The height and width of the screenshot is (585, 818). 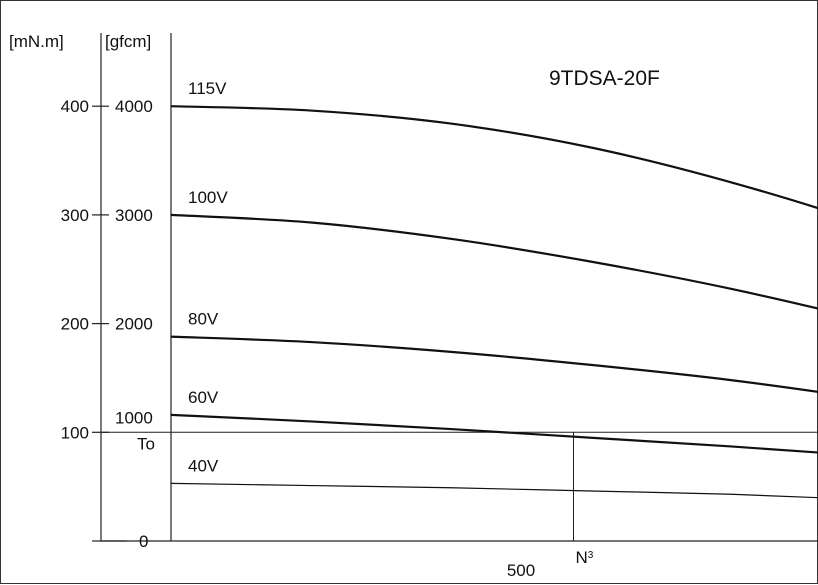 What do you see at coordinates (591, 555) in the screenshot?
I see `speed-point-subscript: 3` at bounding box center [591, 555].